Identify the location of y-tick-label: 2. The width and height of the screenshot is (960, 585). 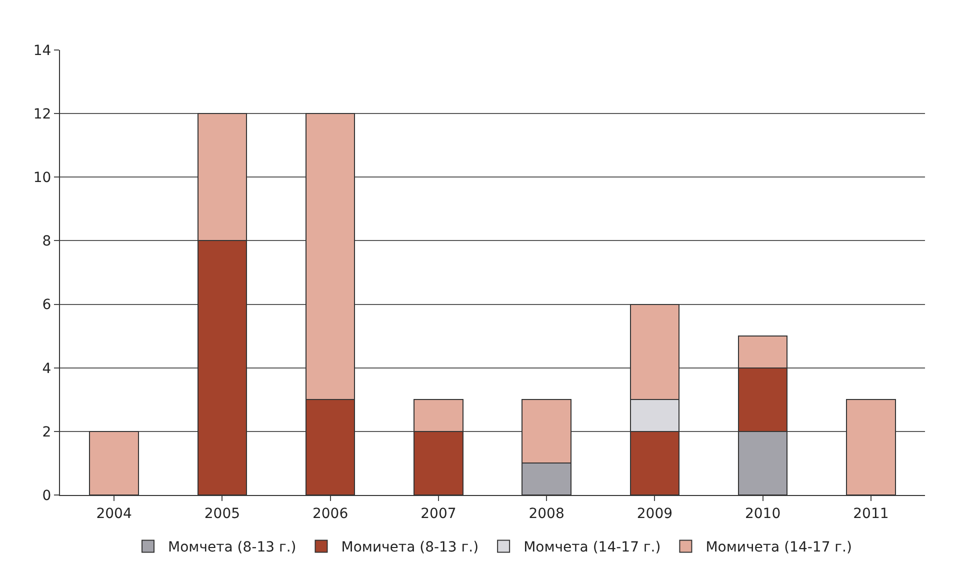
(47, 432).